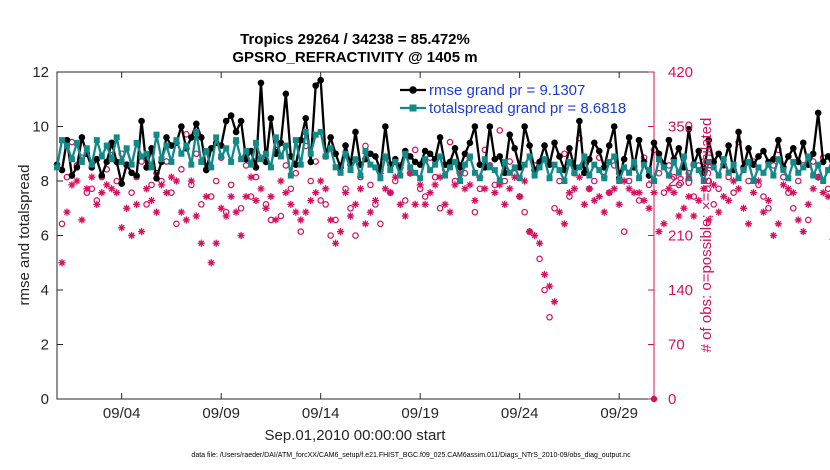  Describe the element at coordinates (680, 127) in the screenshot. I see `y-right-tick-label: 350` at that location.